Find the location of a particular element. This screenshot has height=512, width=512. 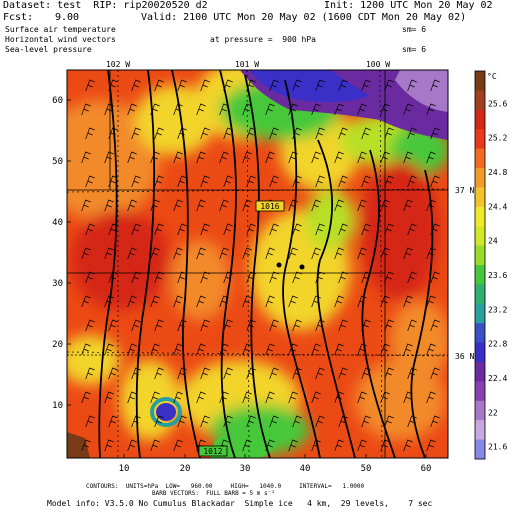

longitude-labels: 102 W 101 W 100 W is located at coordinates (248, 64).